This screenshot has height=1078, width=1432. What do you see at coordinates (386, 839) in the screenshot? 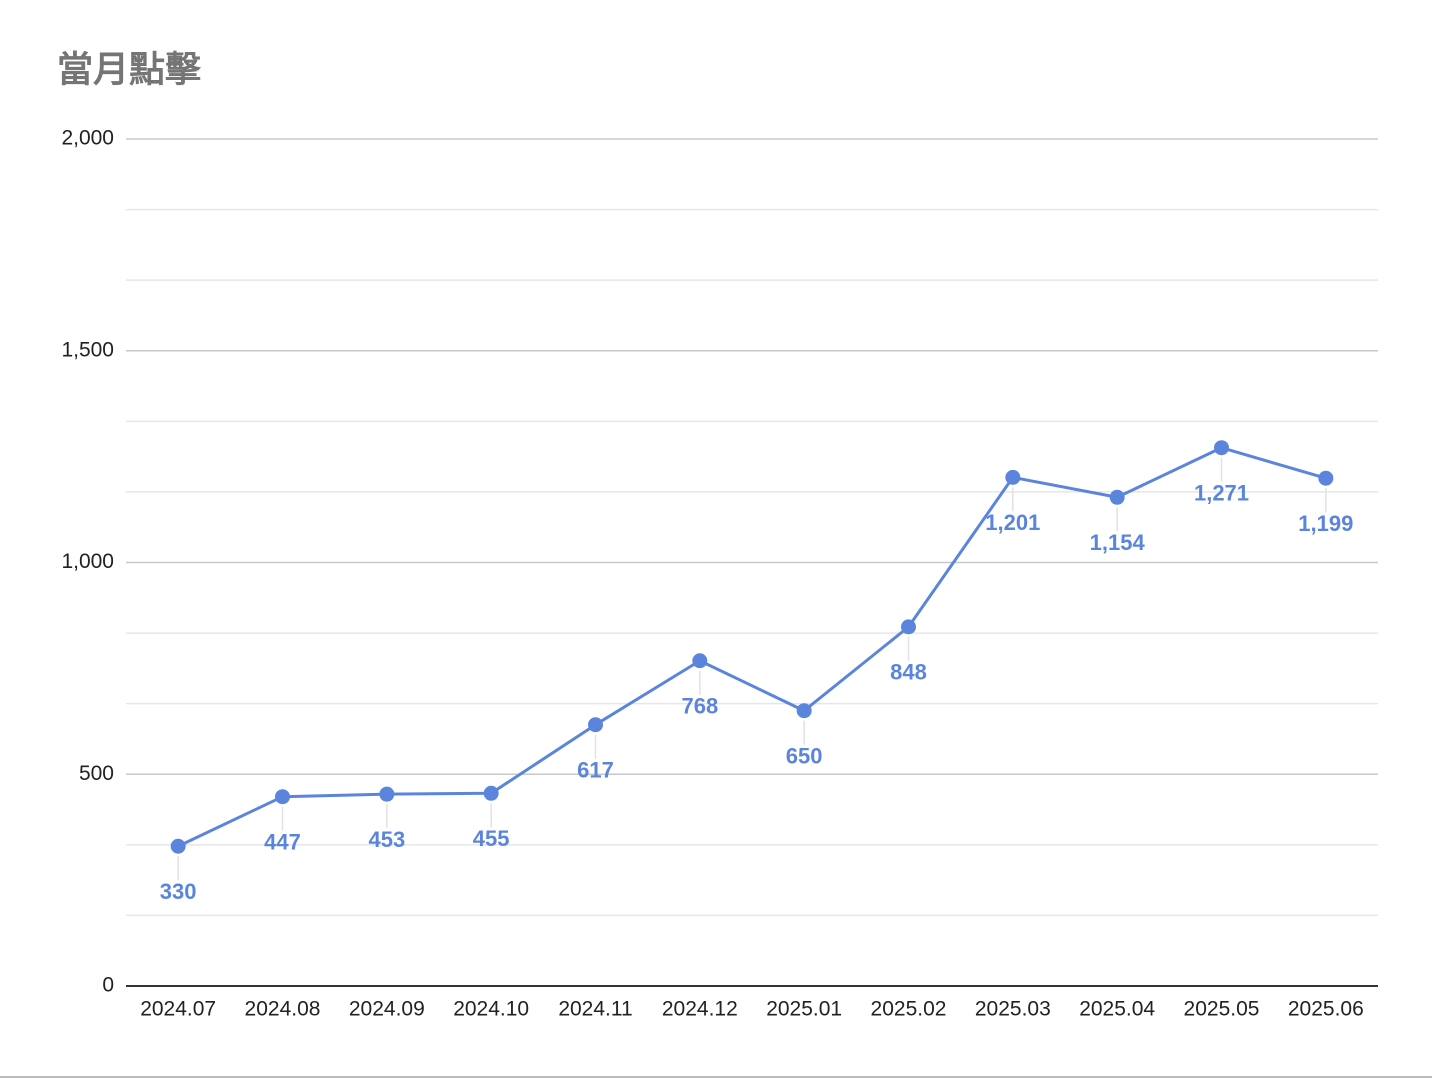
I see `data-label: 453` at bounding box center [386, 839].